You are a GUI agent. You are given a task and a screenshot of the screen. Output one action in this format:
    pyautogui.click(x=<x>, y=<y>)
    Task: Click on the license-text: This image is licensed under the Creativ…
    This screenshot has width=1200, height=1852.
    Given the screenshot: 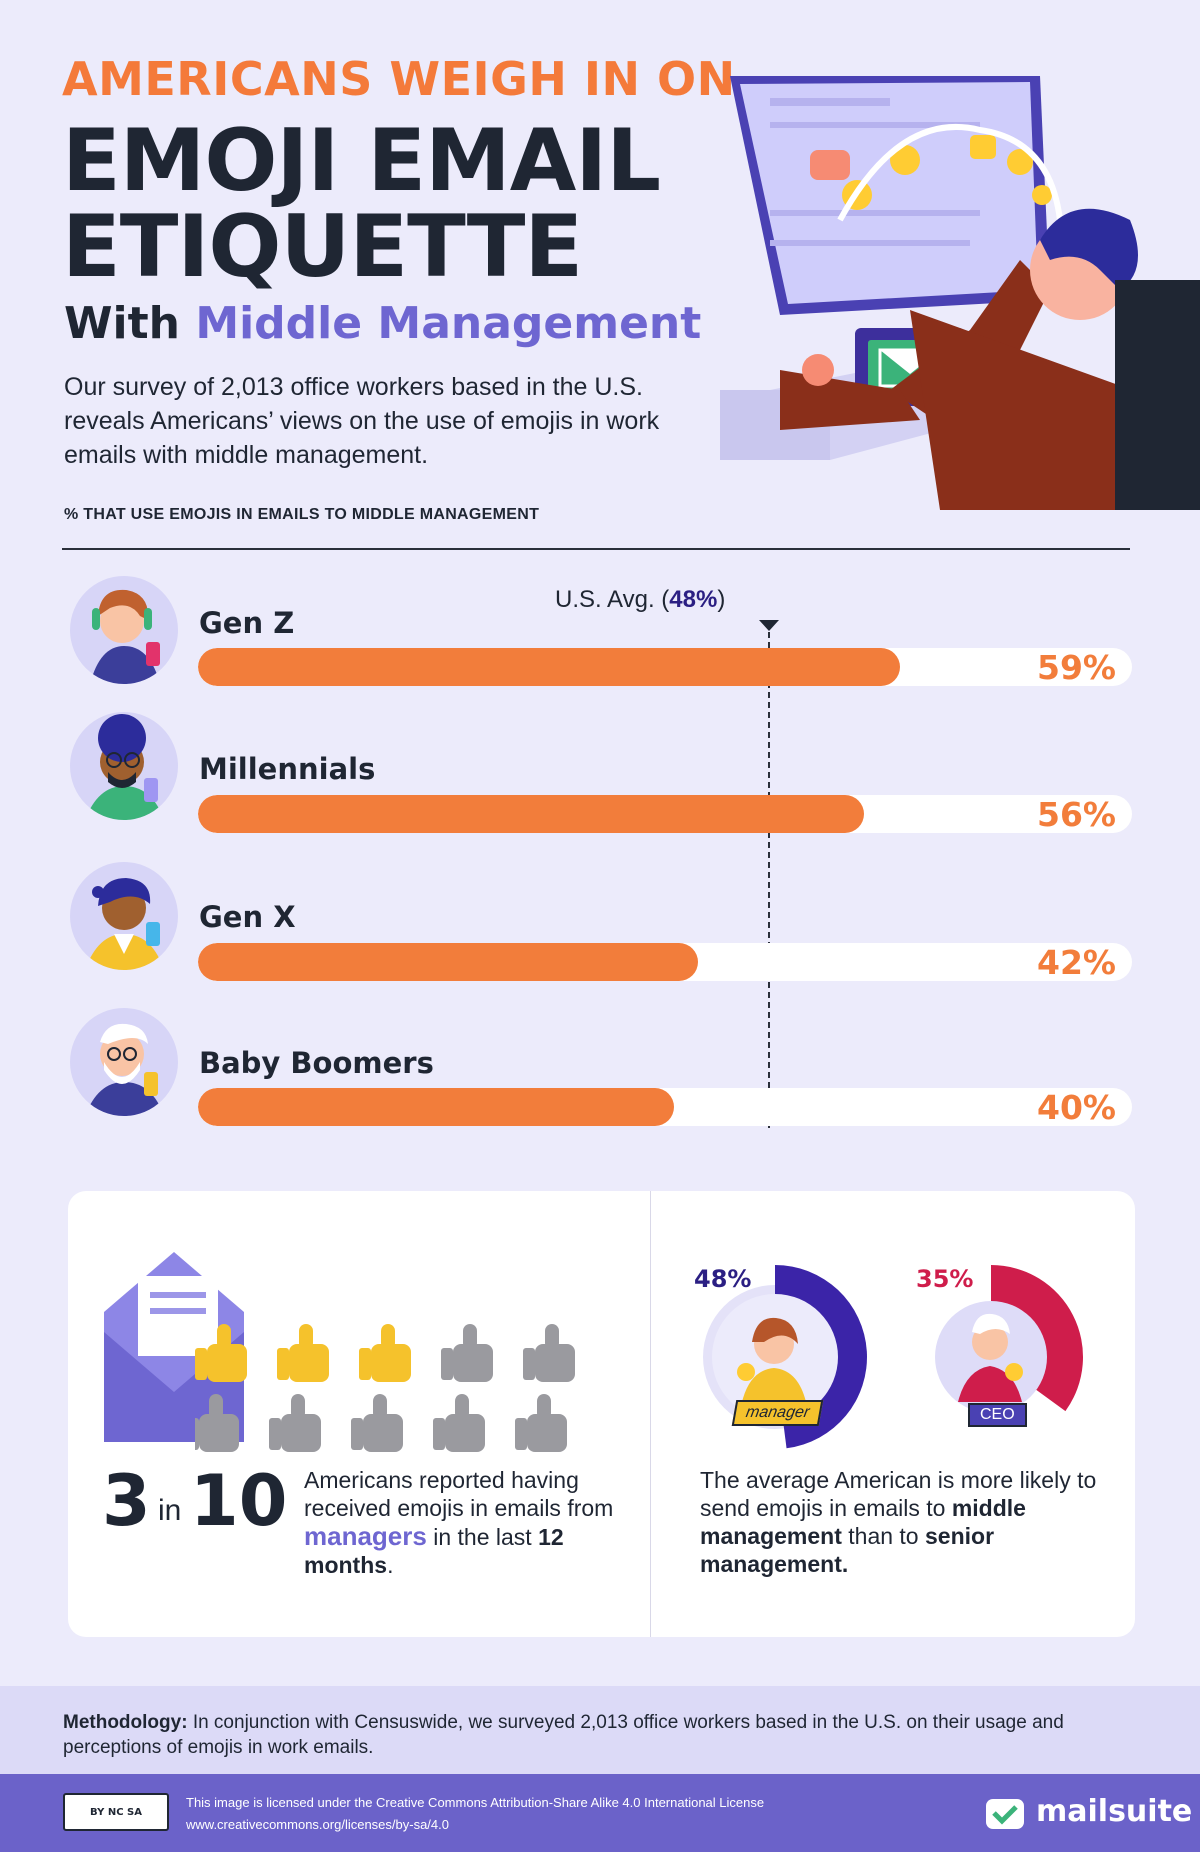 What is the action you would take?
    pyautogui.click(x=475, y=1802)
    